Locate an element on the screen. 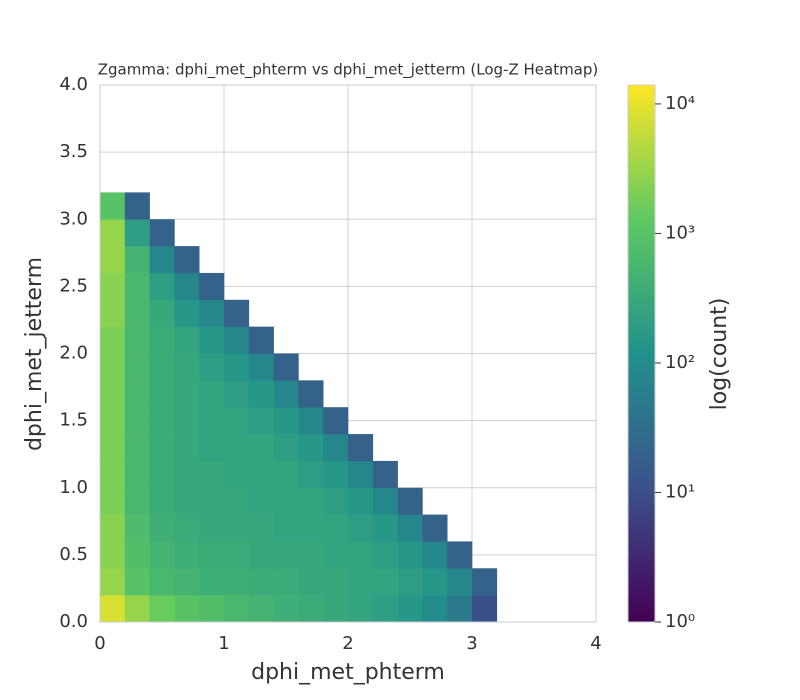 This screenshot has width=800, height=700. colorbar-label: log(count) is located at coordinates (719, 354).